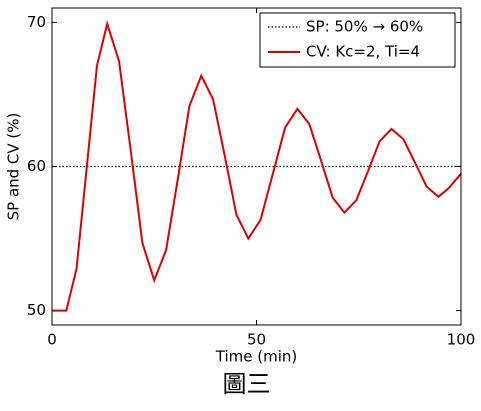  Describe the element at coordinates (364, 27) in the screenshot. I see `legend-label: SP: 50% → 60%` at that location.